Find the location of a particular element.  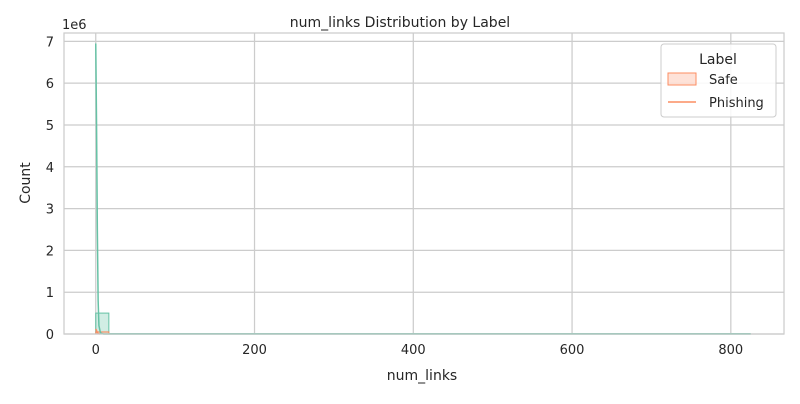

y-tick-label: 4 is located at coordinates (50, 168).